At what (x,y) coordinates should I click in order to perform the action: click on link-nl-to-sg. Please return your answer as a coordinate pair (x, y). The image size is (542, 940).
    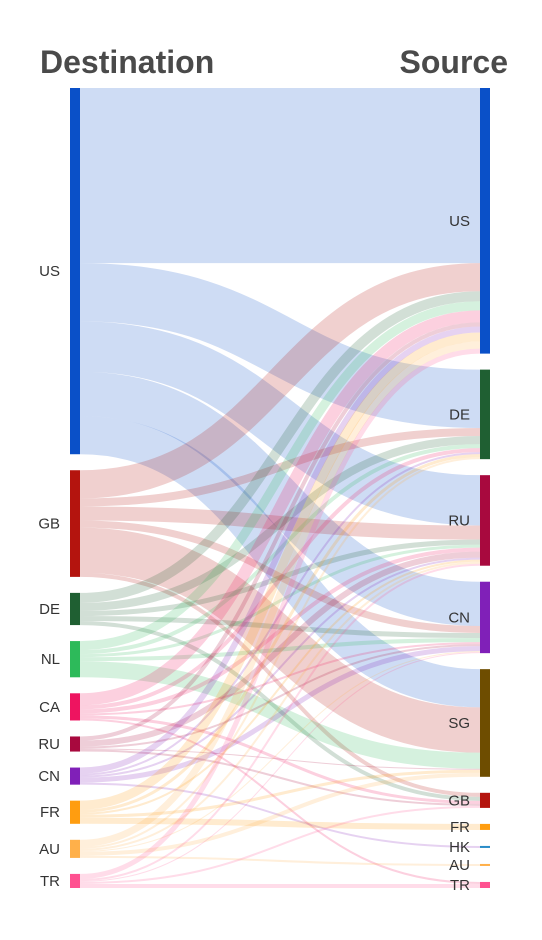
    Looking at the image, I should click on (280, 715).